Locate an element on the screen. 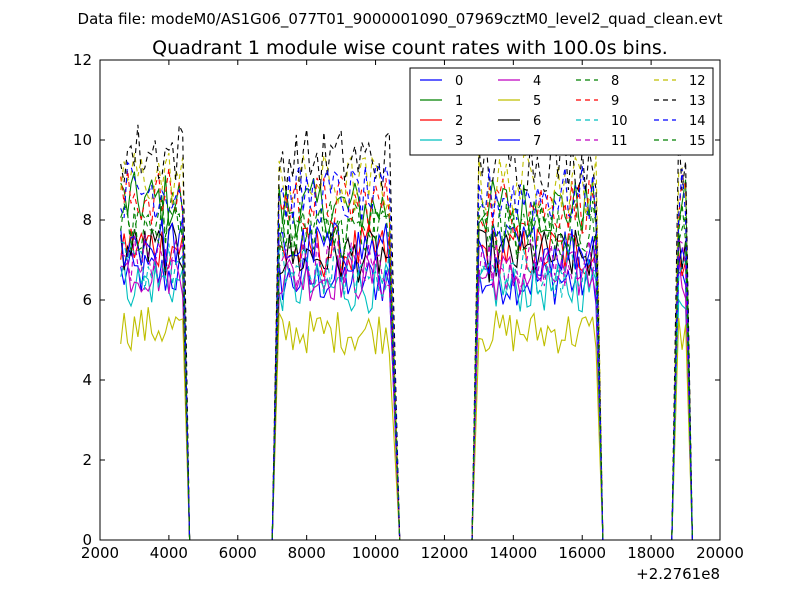 This screenshot has width=800, height=600. legend-label-2: 2 is located at coordinates (459, 121).